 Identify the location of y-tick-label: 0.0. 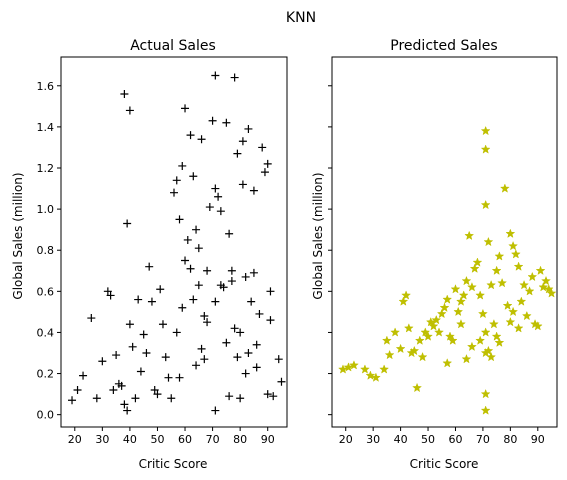
(46, 415).